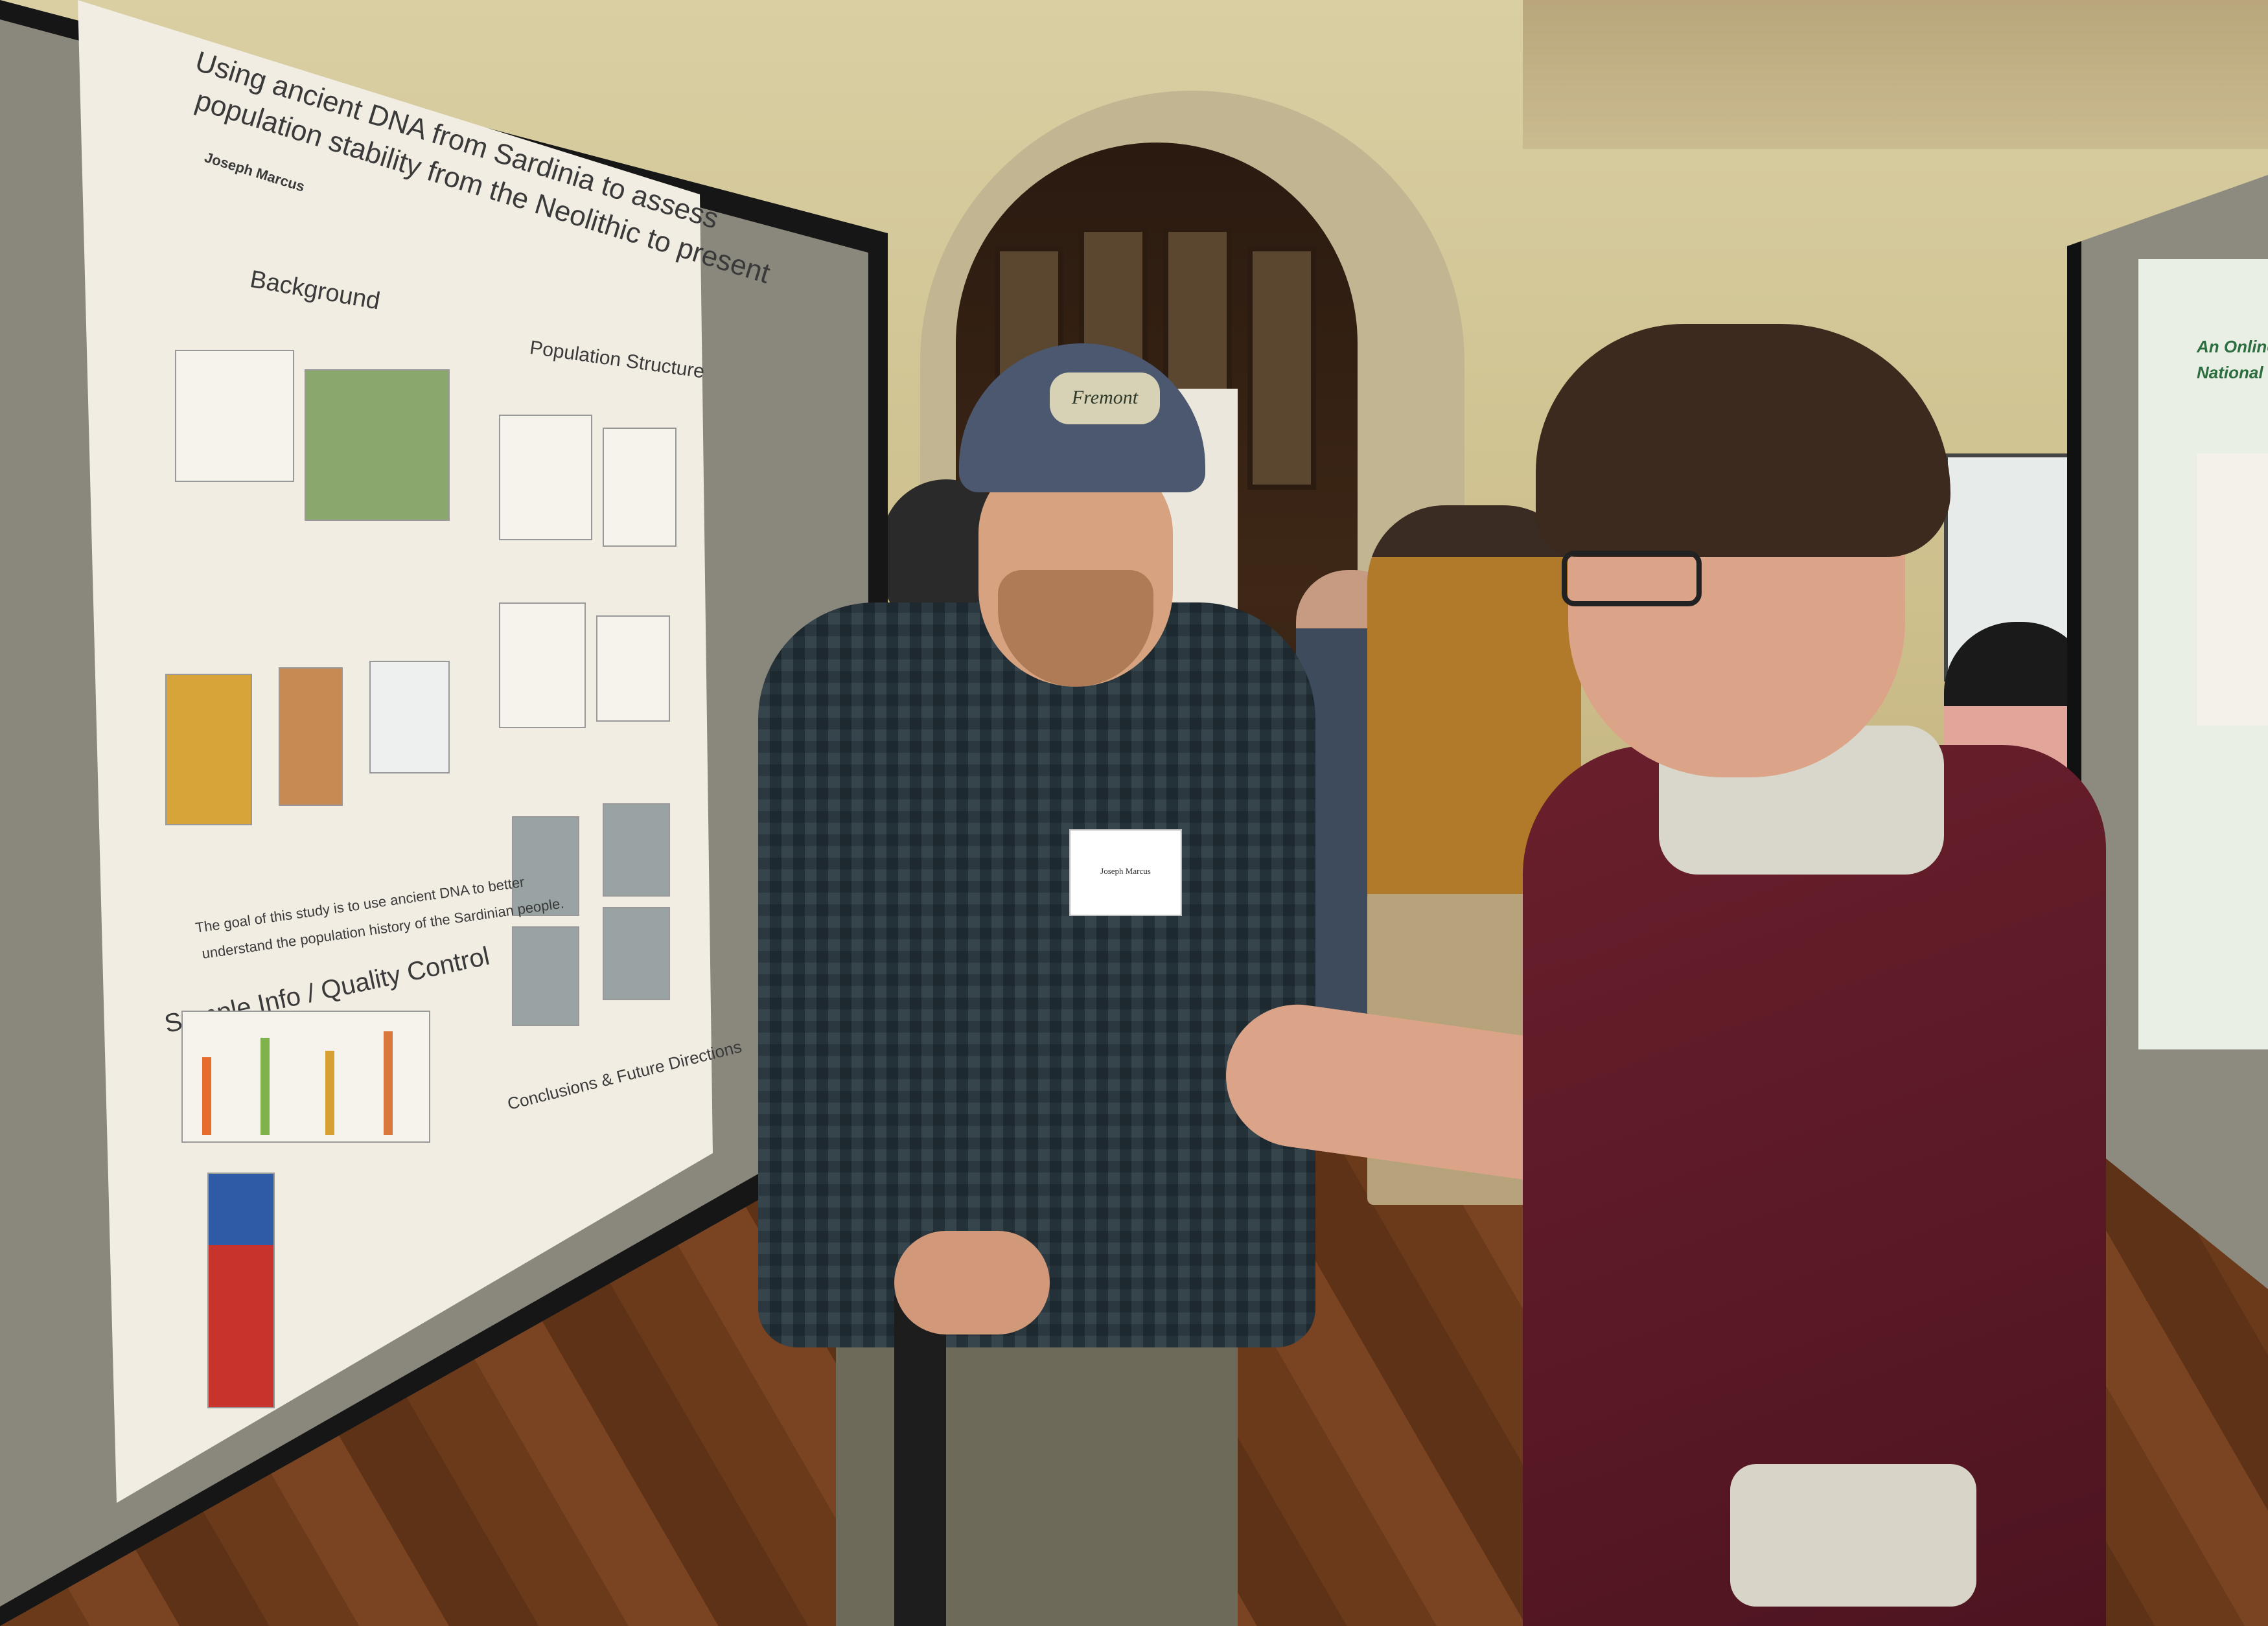 Image resolution: width=2268 pixels, height=1626 pixels. I want to click on gis-map-figure, so click(2232, 589).